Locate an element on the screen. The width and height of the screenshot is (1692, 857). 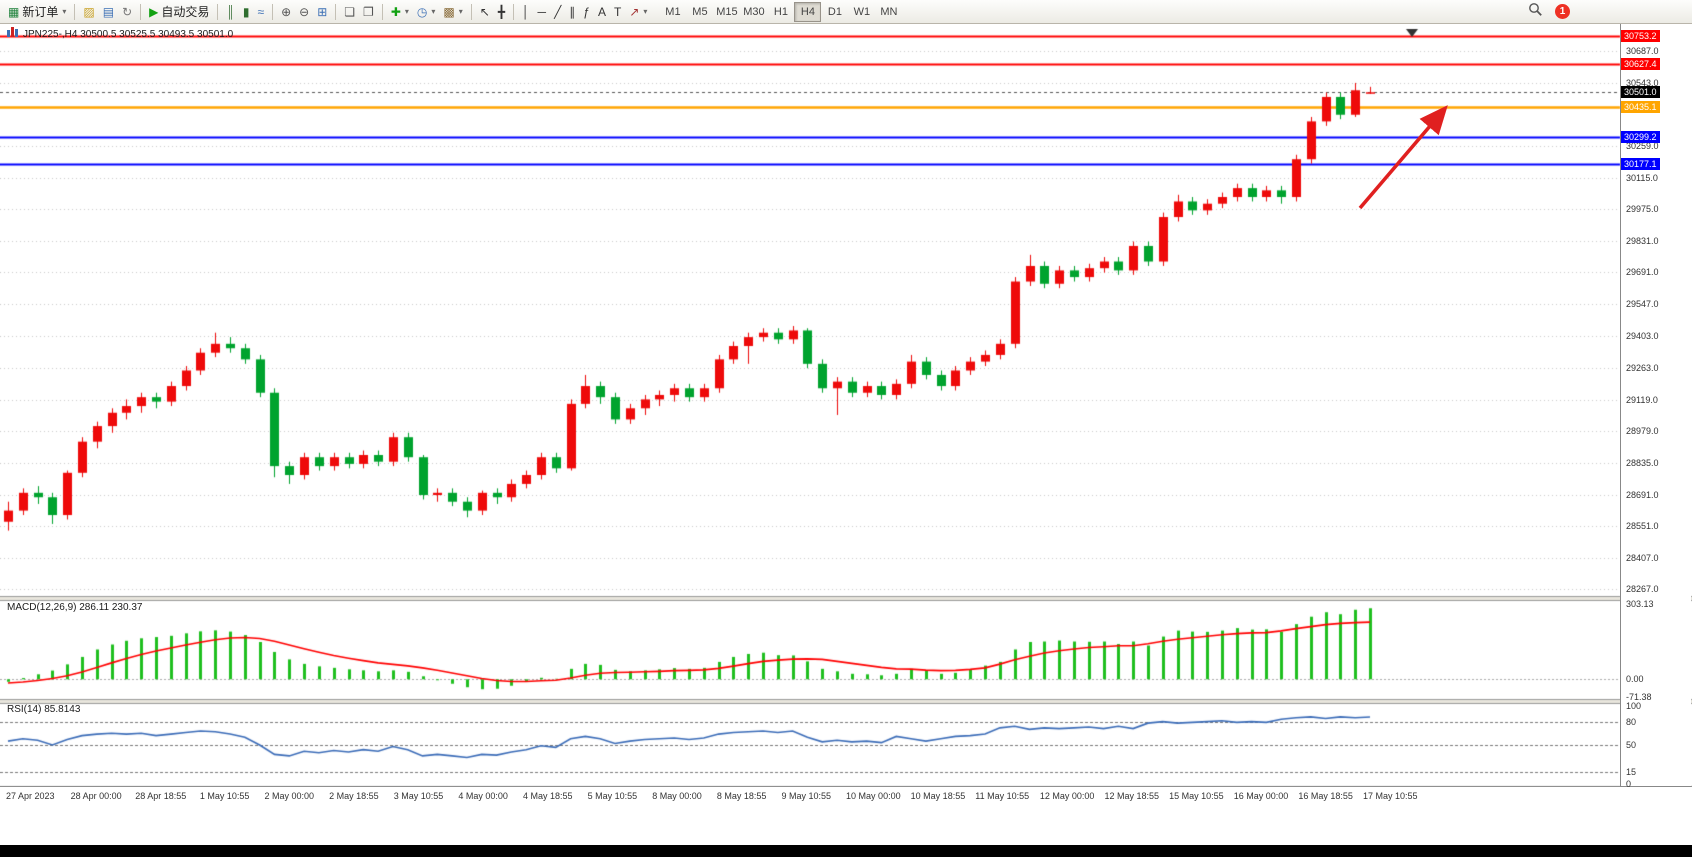
timeframe-toolbar: M1 M5 M15 M30 H1 H4 D1 W1 MN is located at coordinates (780, 11).